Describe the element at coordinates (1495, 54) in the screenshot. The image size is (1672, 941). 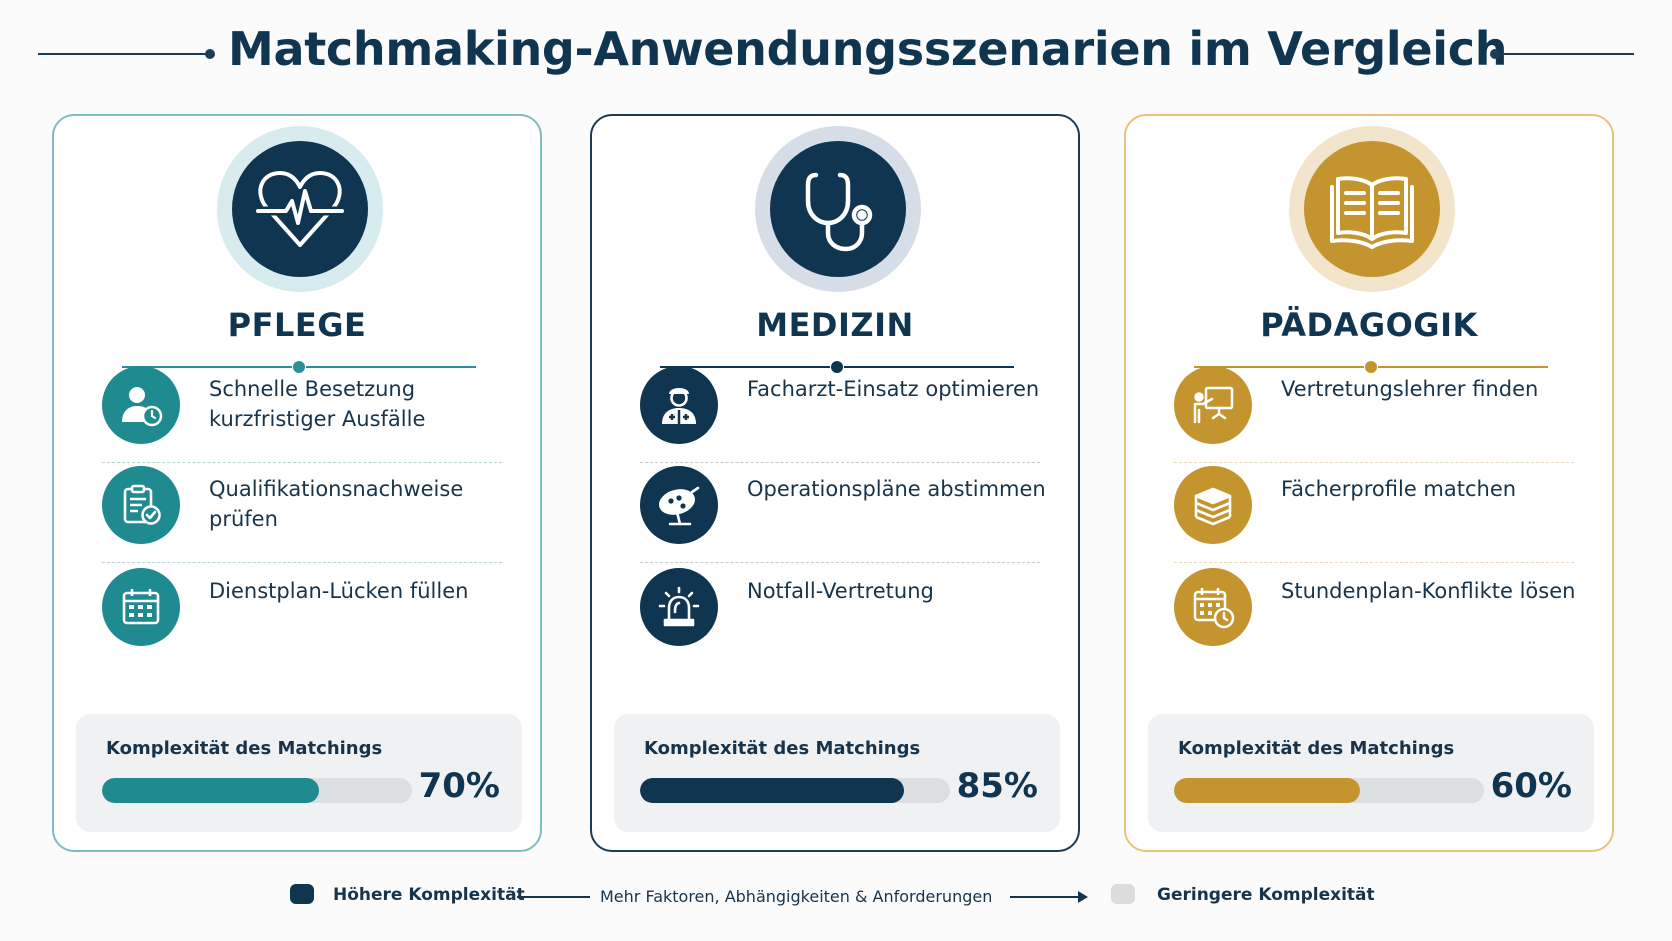
I see `title-dot-right` at that location.